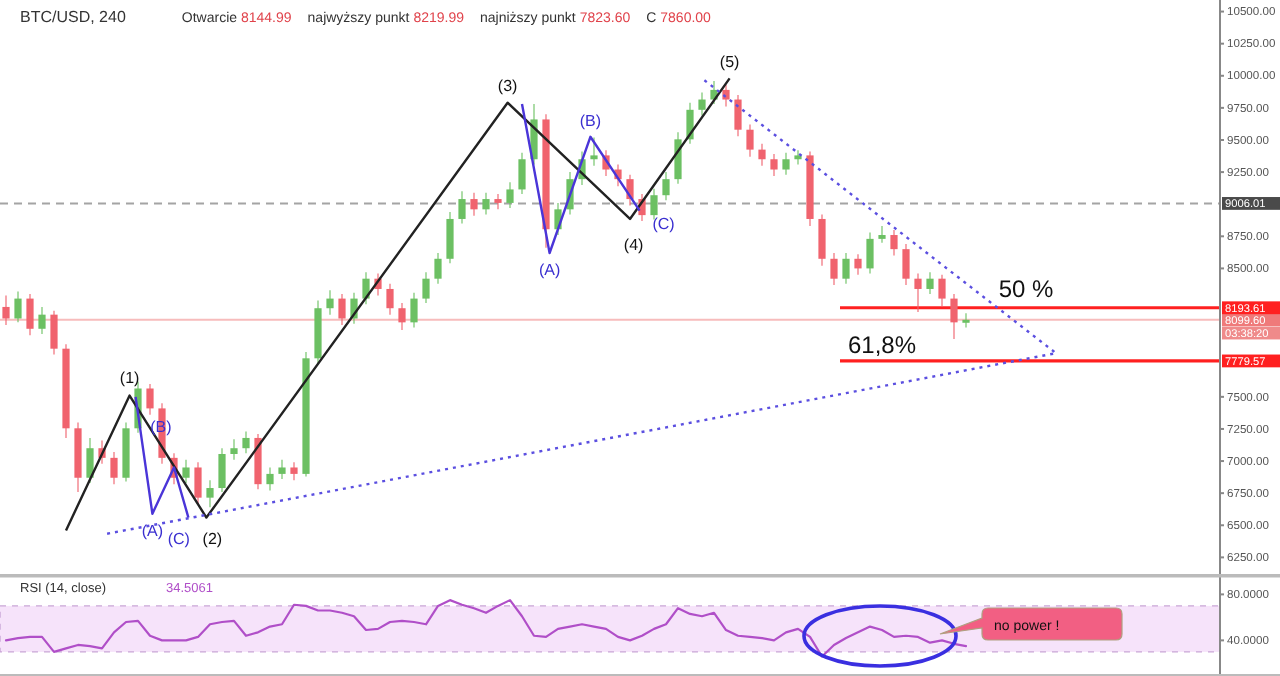 The image size is (1280, 676). What do you see at coordinates (634, 244) in the screenshot?
I see `annotation: (4)` at bounding box center [634, 244].